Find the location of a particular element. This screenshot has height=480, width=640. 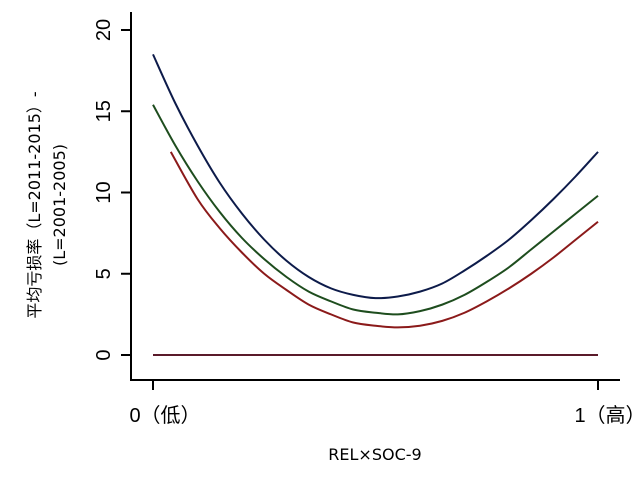

x-tick-label: 0（低） is located at coordinates (164, 415).